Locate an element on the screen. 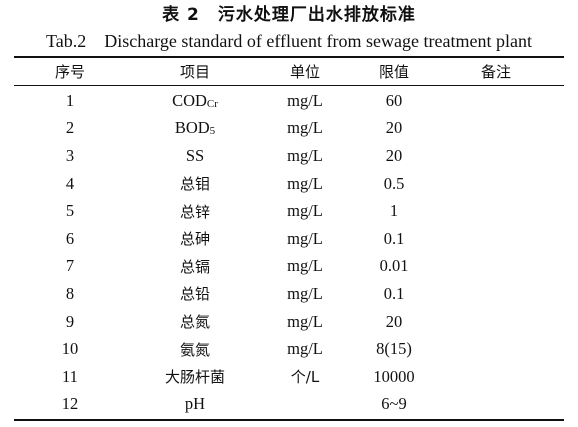 This screenshot has height=427, width=578. item-text: COD is located at coordinates (189, 100).